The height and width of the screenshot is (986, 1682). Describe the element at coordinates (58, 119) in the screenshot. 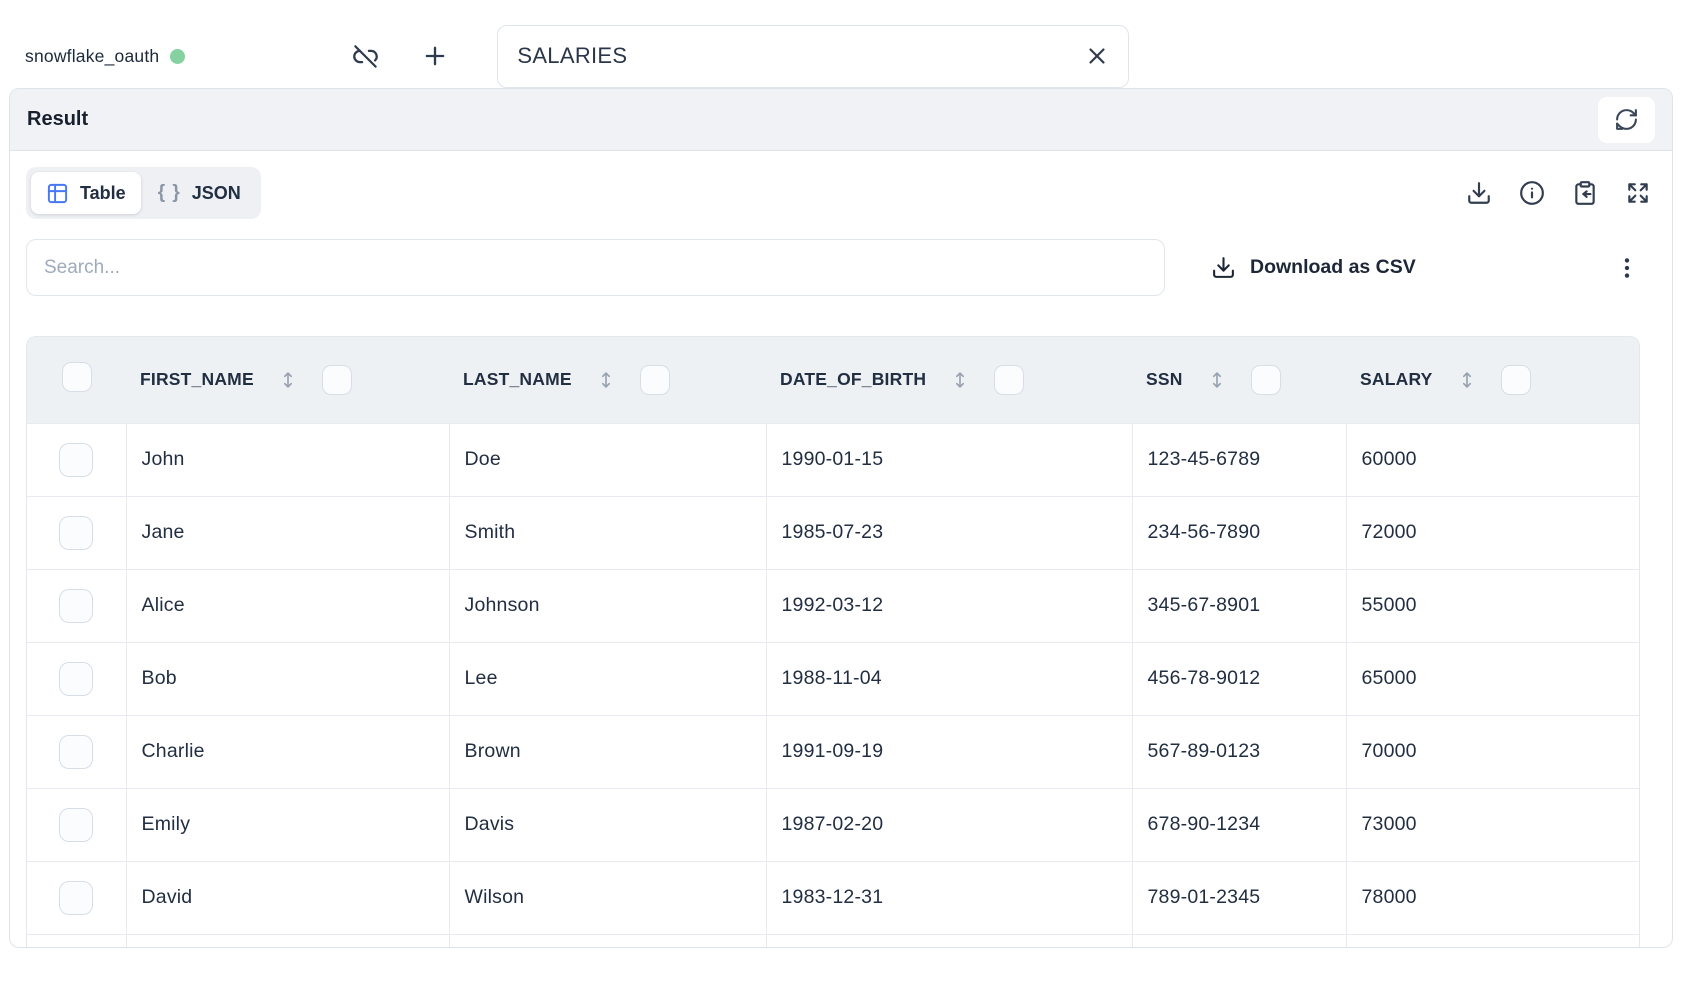

I see `panel-title: Result` at that location.